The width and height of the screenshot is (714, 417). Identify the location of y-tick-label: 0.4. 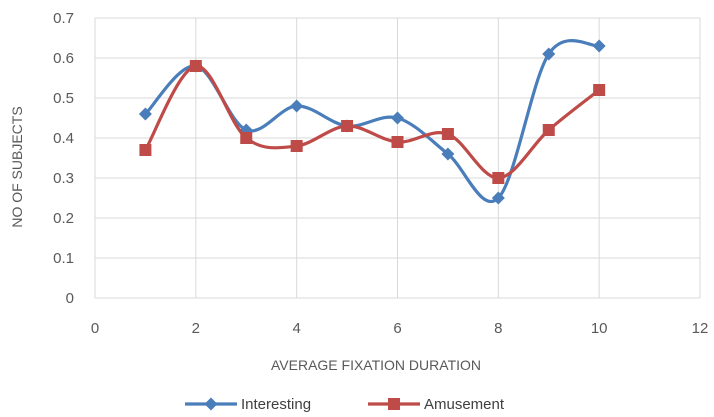
(63, 138).